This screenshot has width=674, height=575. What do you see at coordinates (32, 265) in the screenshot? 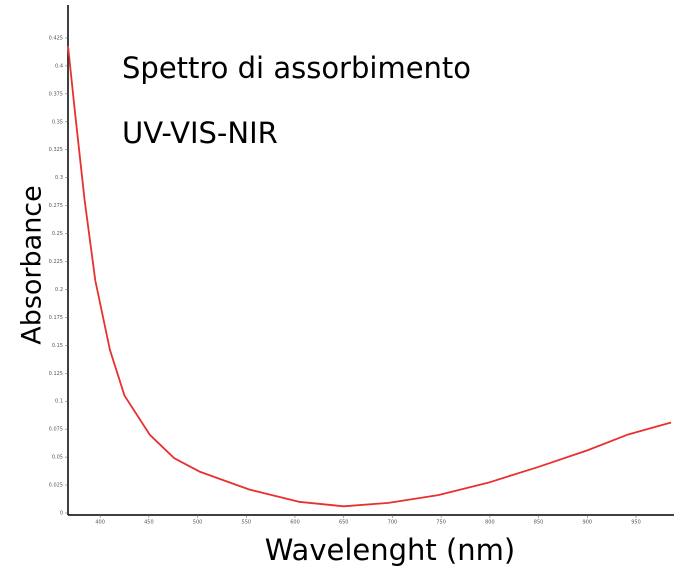
I see `y-axis-label: Absorbance` at bounding box center [32, 265].